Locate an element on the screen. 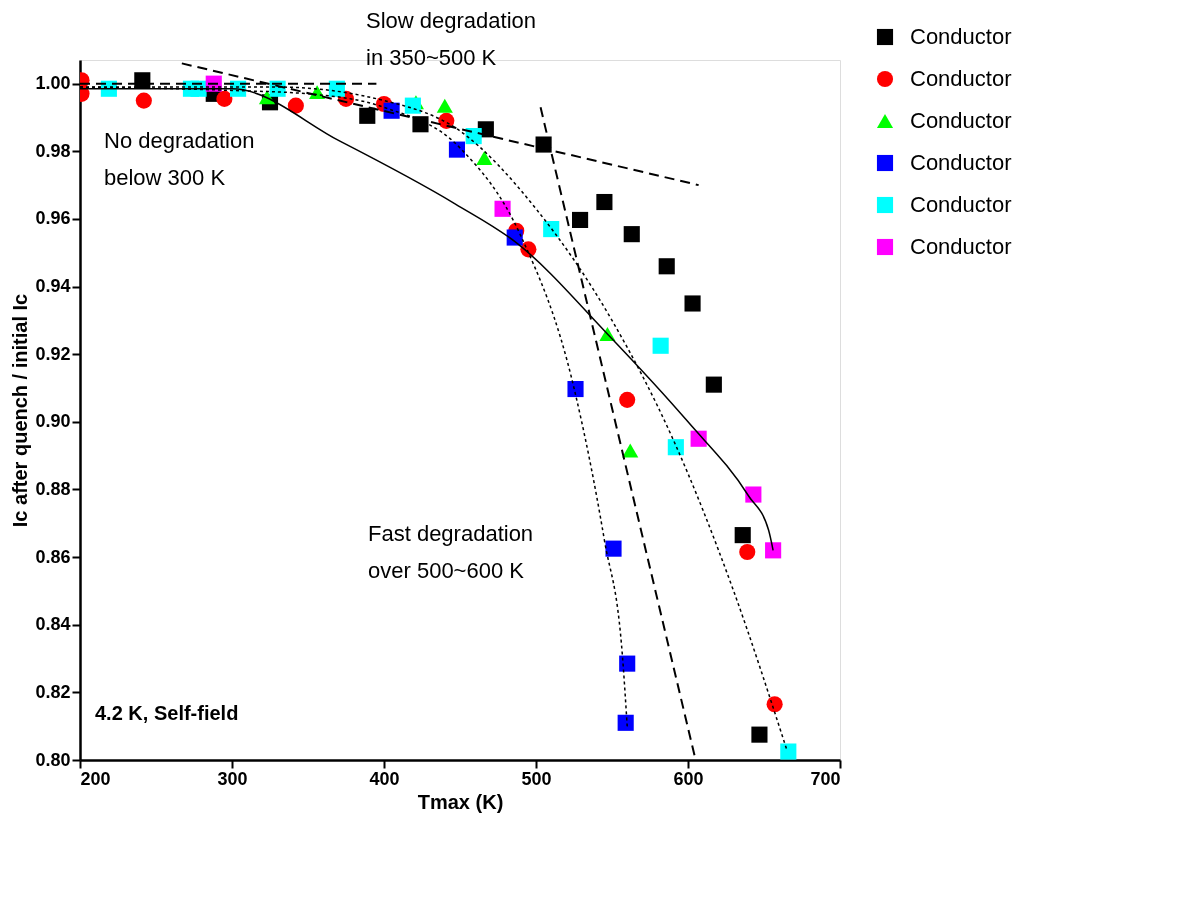  y-axis-title: Ic after quench / initial Ic is located at coordinates (20, 410).